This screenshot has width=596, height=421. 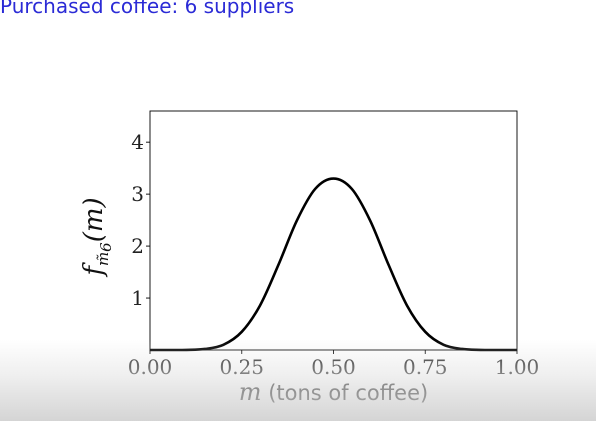 What do you see at coordinates (517, 367) in the screenshot?
I see `x-tick-label: 1.00` at bounding box center [517, 367].